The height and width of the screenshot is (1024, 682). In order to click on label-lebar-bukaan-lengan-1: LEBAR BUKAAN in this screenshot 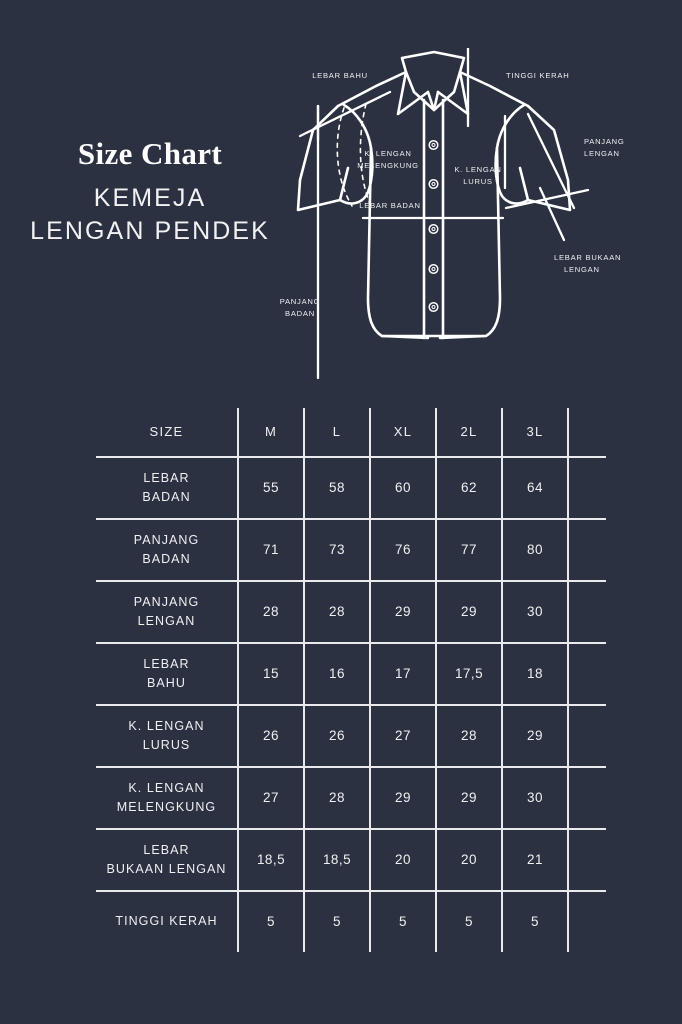, I will do `click(587, 257)`.